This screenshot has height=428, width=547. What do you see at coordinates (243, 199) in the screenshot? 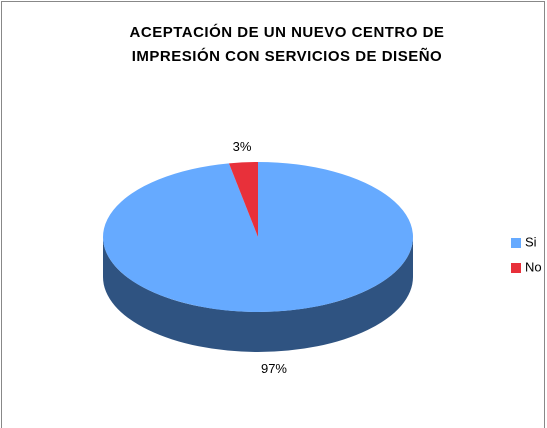
I see `pie-slice` at bounding box center [243, 199].